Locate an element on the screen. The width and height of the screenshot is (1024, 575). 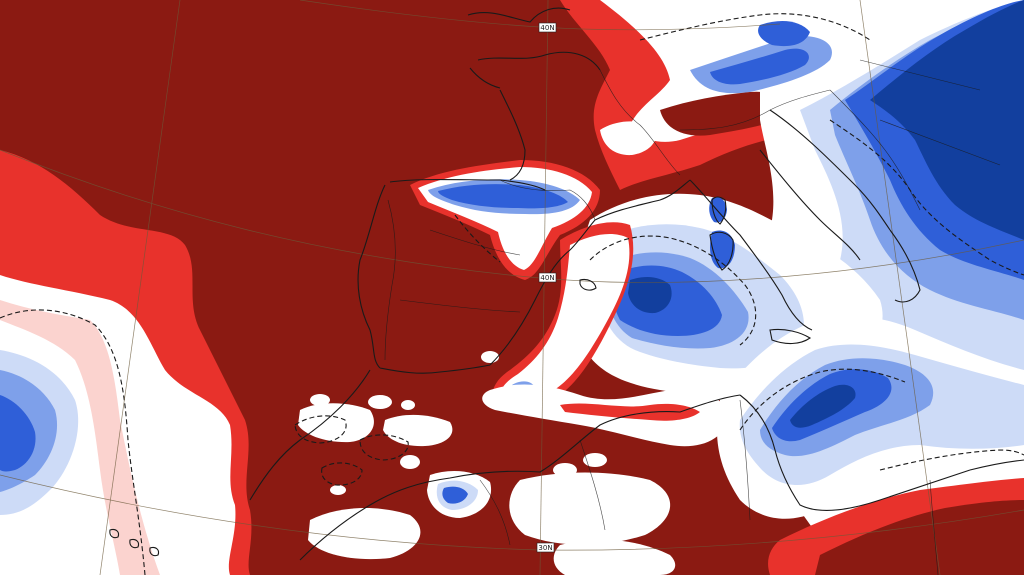
coast-greece is located at coordinates (905, 266).